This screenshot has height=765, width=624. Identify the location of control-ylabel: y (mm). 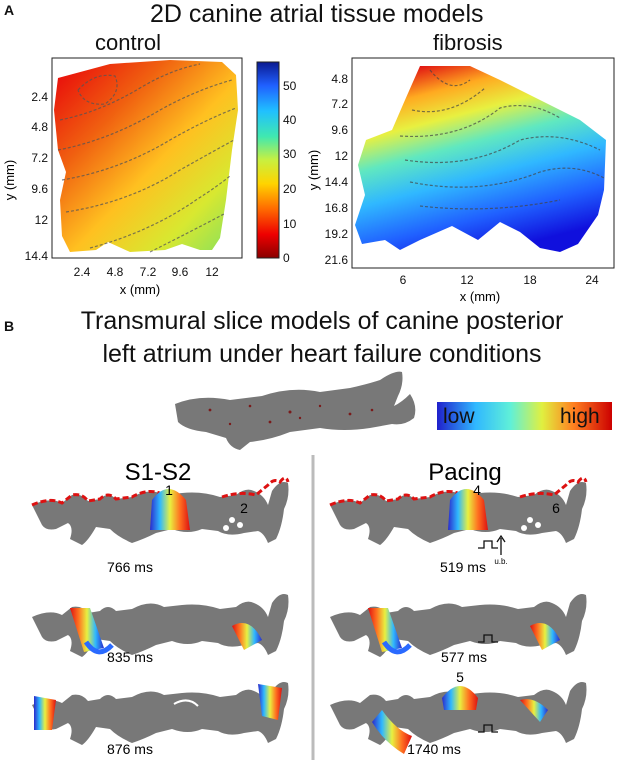
(9, 180).